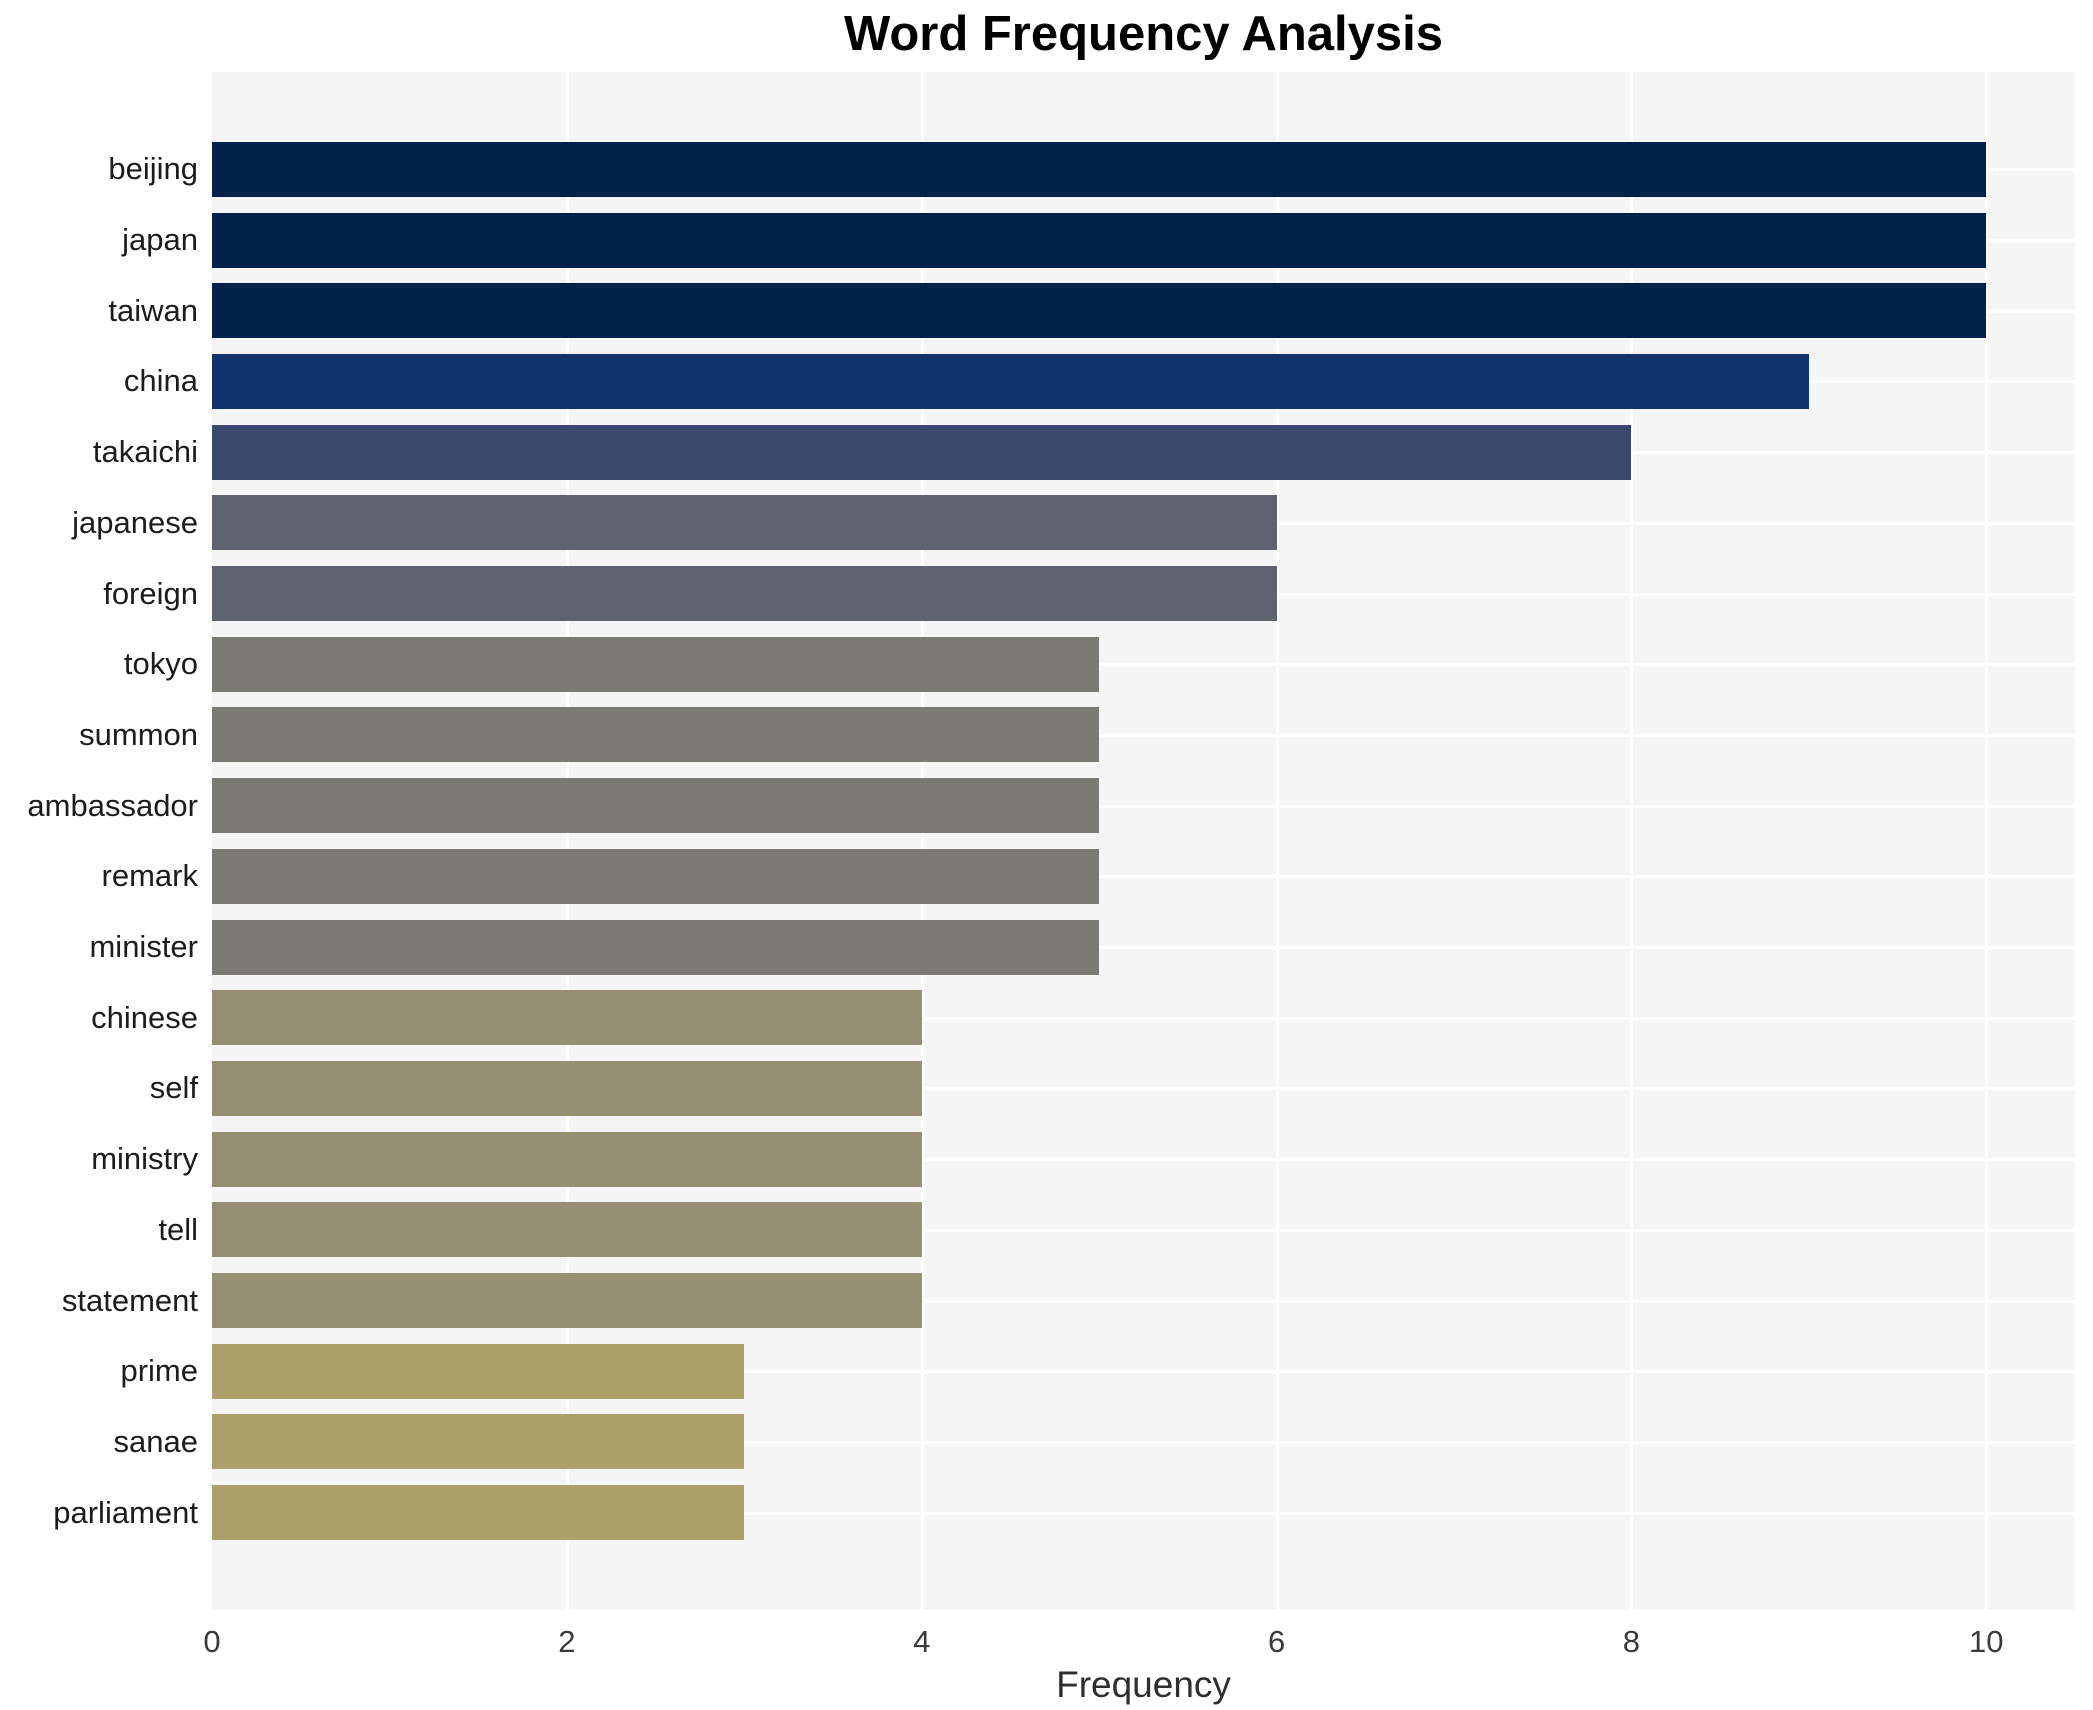 This screenshot has width=2093, height=1710. I want to click on bar-japanese, so click(744, 523).